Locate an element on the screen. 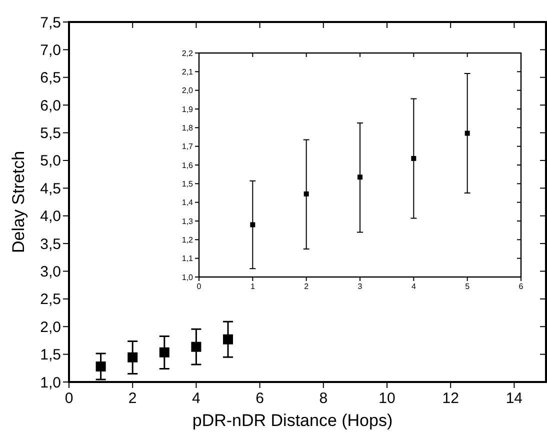 The image size is (547, 433). y-tick-label: 2,1 is located at coordinates (188, 71).